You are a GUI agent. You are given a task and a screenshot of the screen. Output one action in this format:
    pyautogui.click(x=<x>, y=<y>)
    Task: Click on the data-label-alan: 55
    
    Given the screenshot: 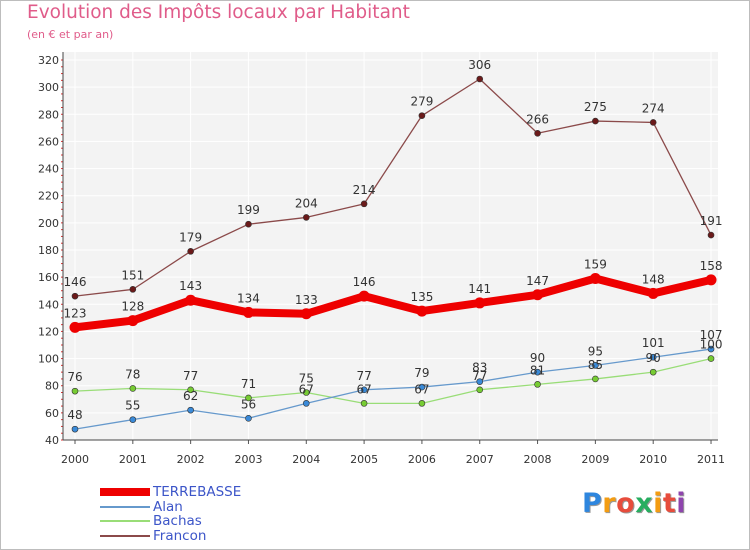 What is the action you would take?
    pyautogui.click(x=132, y=406)
    